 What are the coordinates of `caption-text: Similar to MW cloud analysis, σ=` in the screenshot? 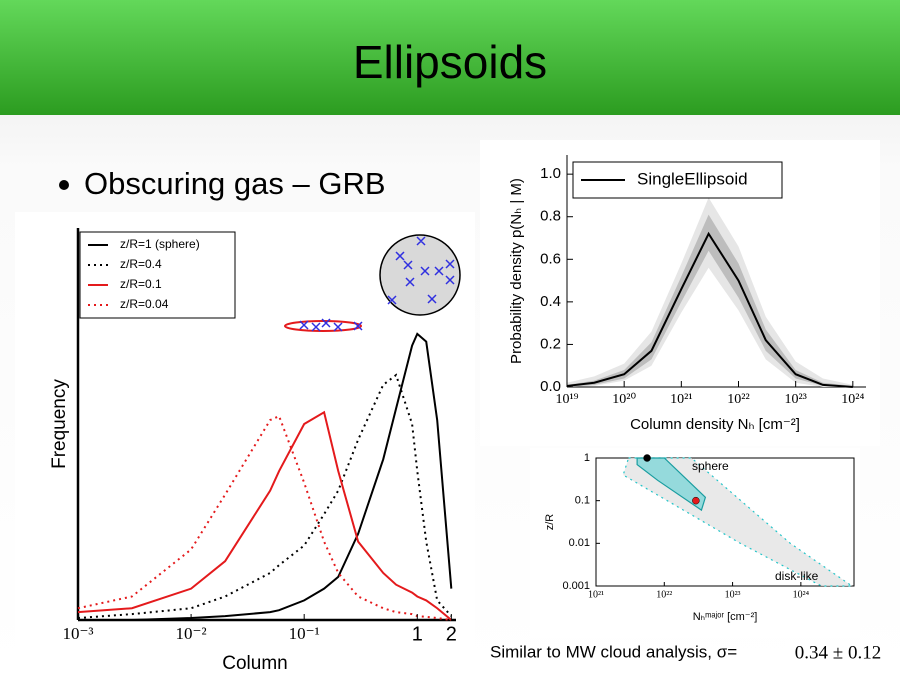 It's located at (613, 651).